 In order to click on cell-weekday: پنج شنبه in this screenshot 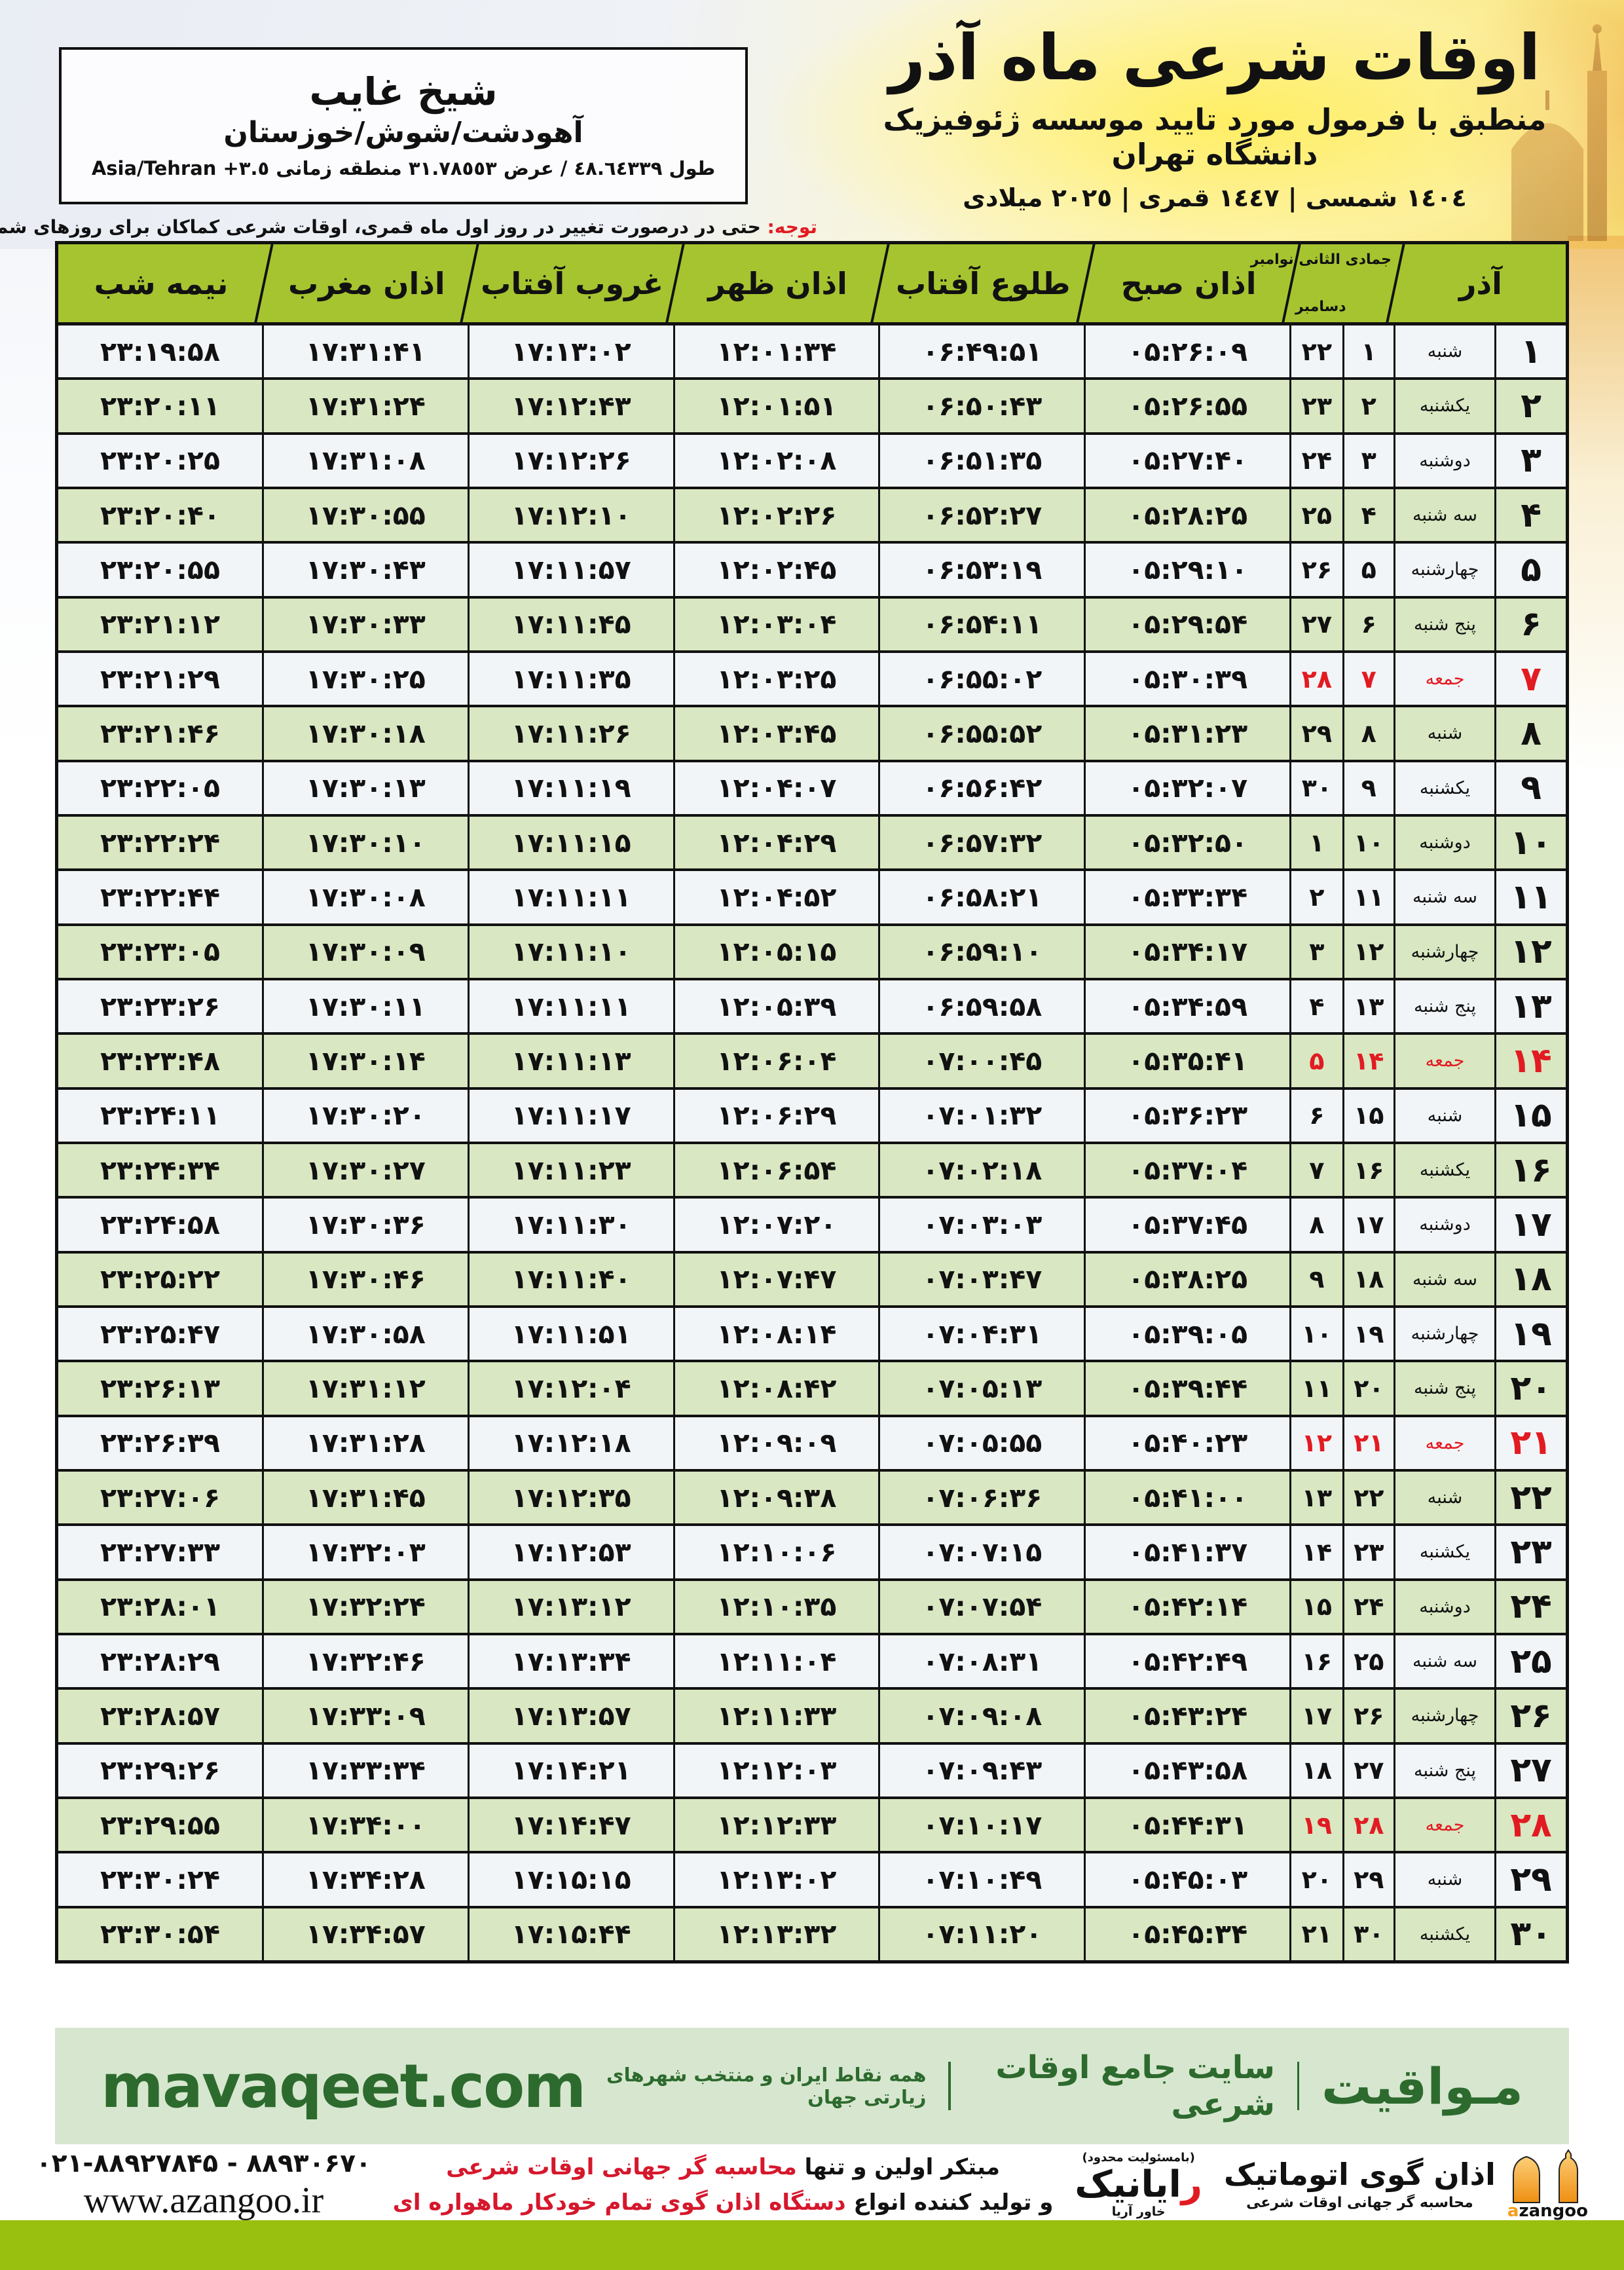, I will do `click(1446, 624)`.